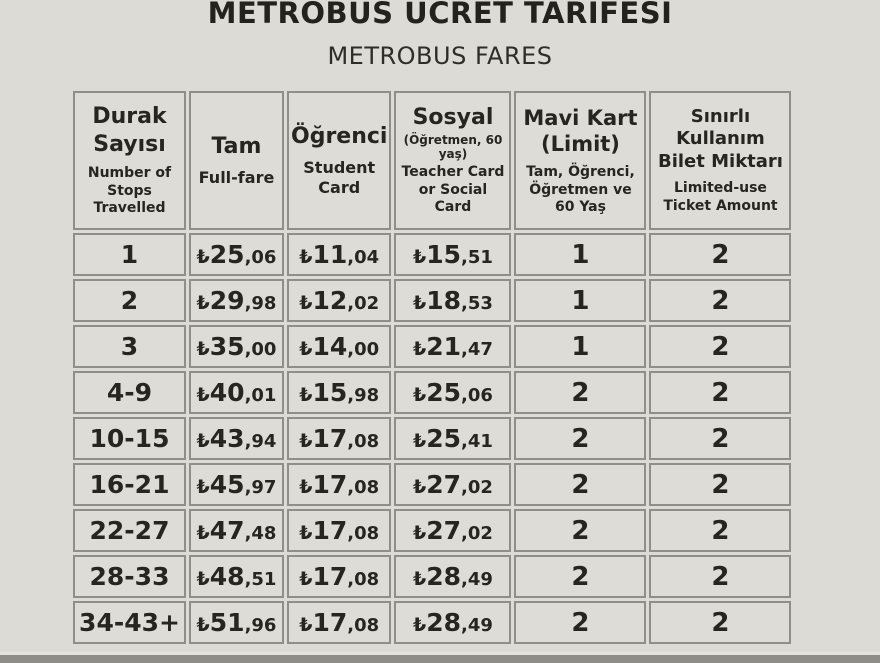 The height and width of the screenshot is (663, 880). I want to click on stops-cell: 28-33, so click(129, 576).